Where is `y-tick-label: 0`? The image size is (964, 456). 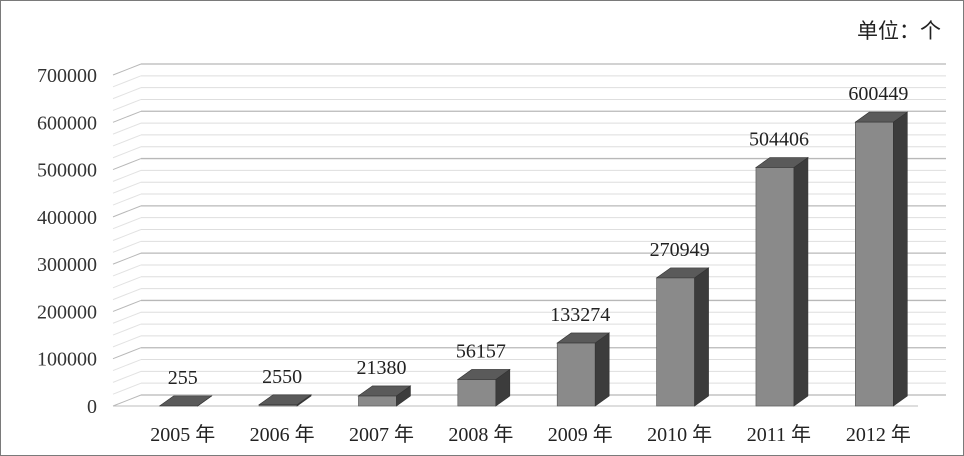 y-tick-label: 0 is located at coordinates (92, 407).